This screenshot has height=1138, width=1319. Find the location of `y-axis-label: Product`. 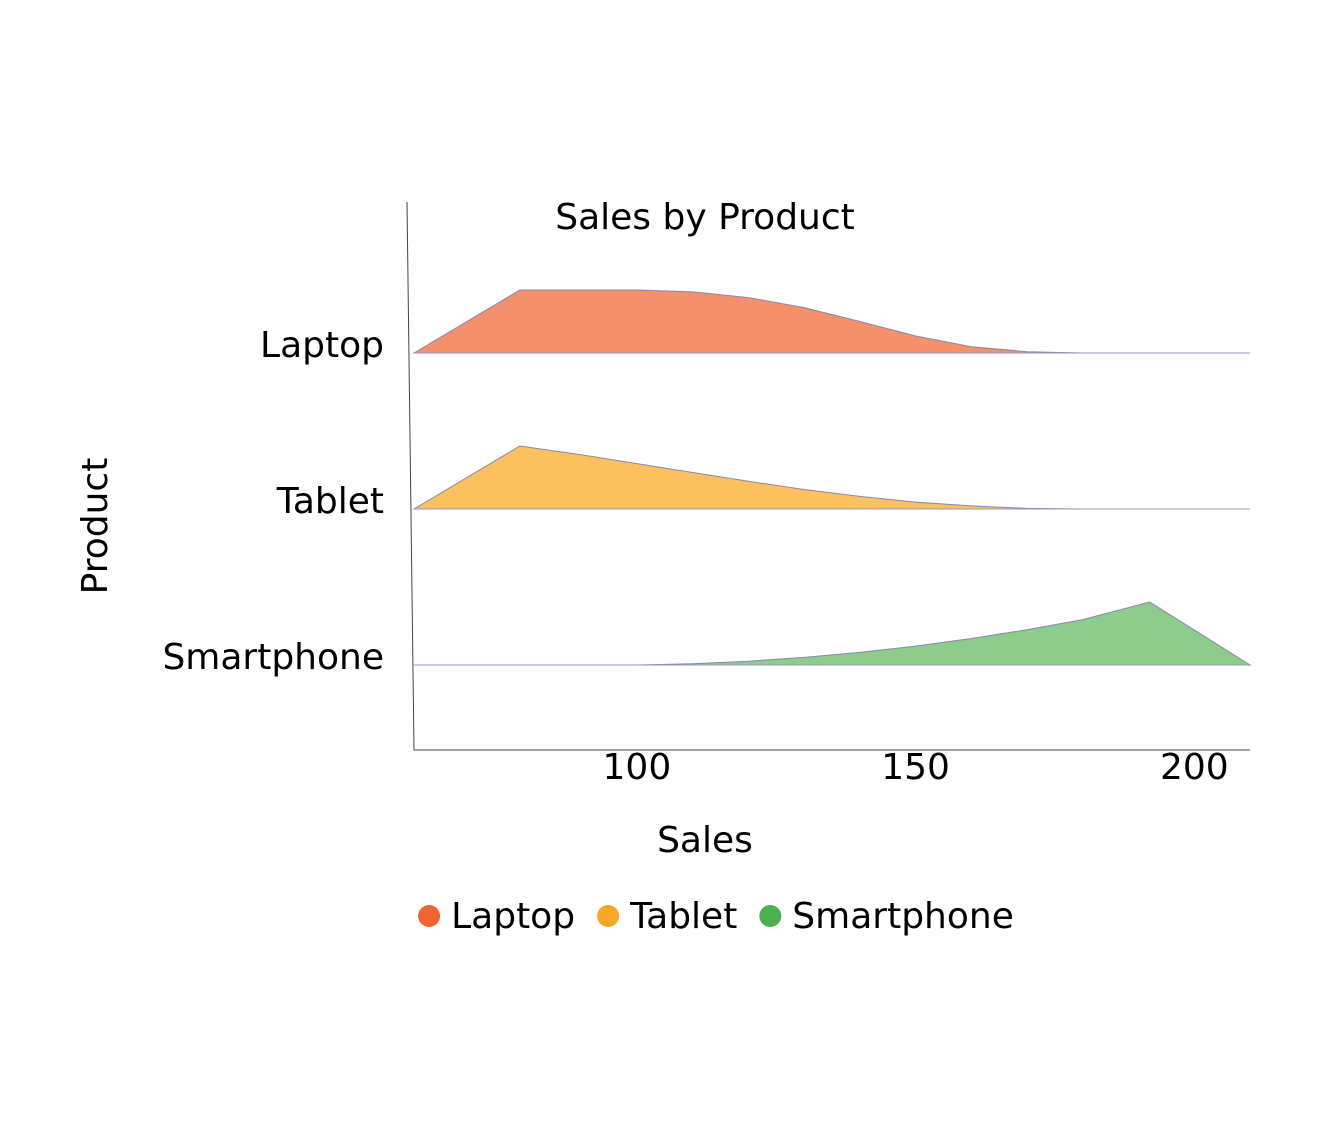

y-axis-label: Product is located at coordinates (95, 526).